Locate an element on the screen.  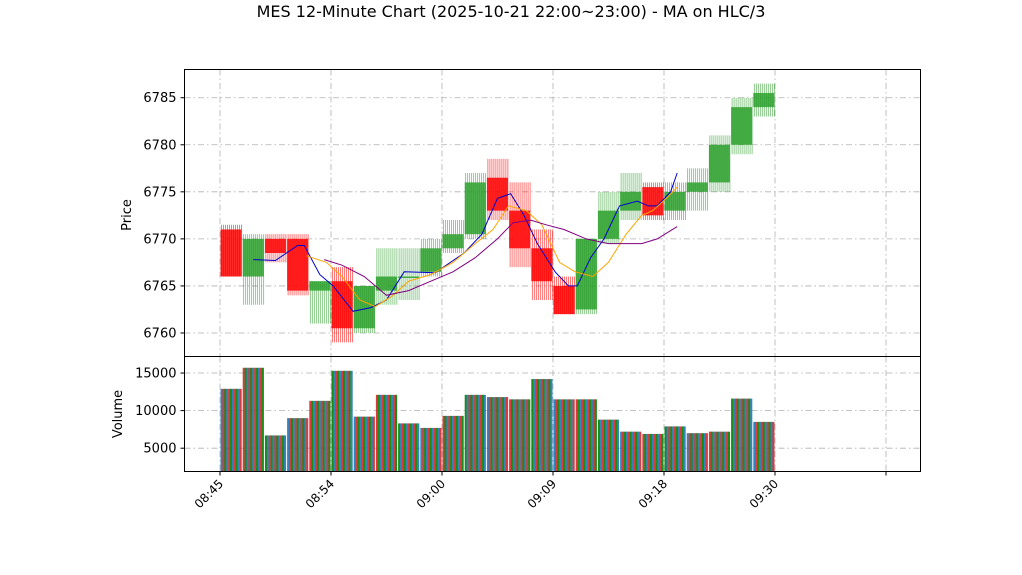
x-tick-label: 08:45 is located at coordinates (209, 494).